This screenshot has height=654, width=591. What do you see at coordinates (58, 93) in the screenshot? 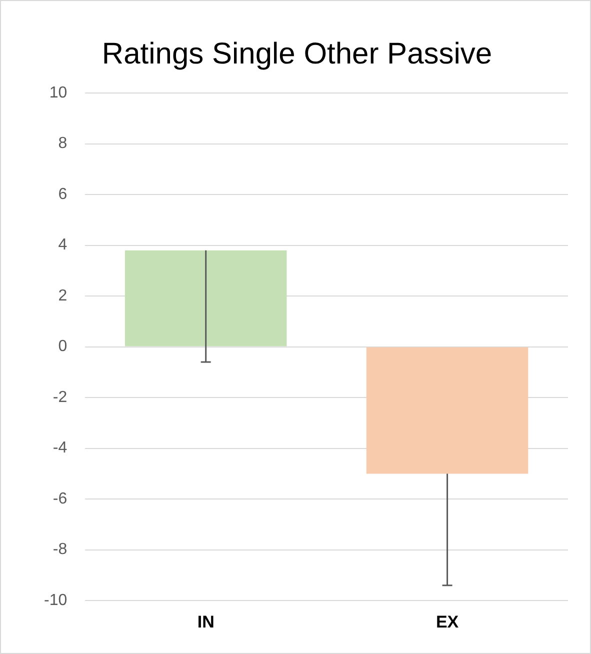
I see `y-tick-label: 10` at bounding box center [58, 93].